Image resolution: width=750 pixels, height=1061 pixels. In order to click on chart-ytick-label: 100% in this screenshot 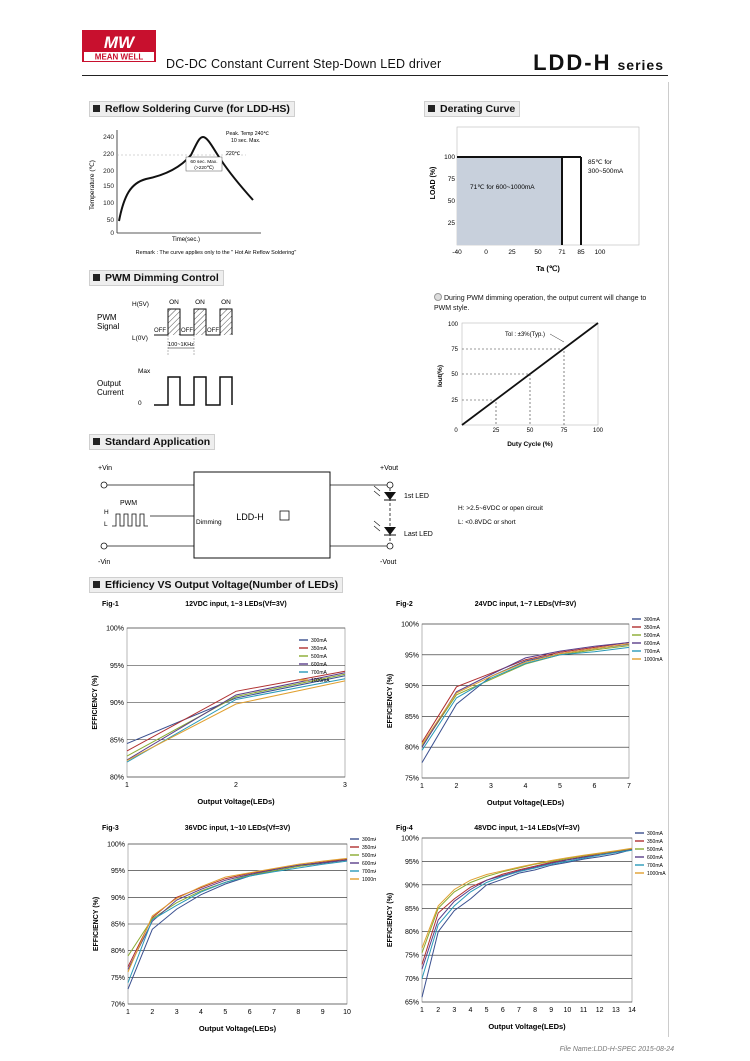, I will do `click(410, 839)`.